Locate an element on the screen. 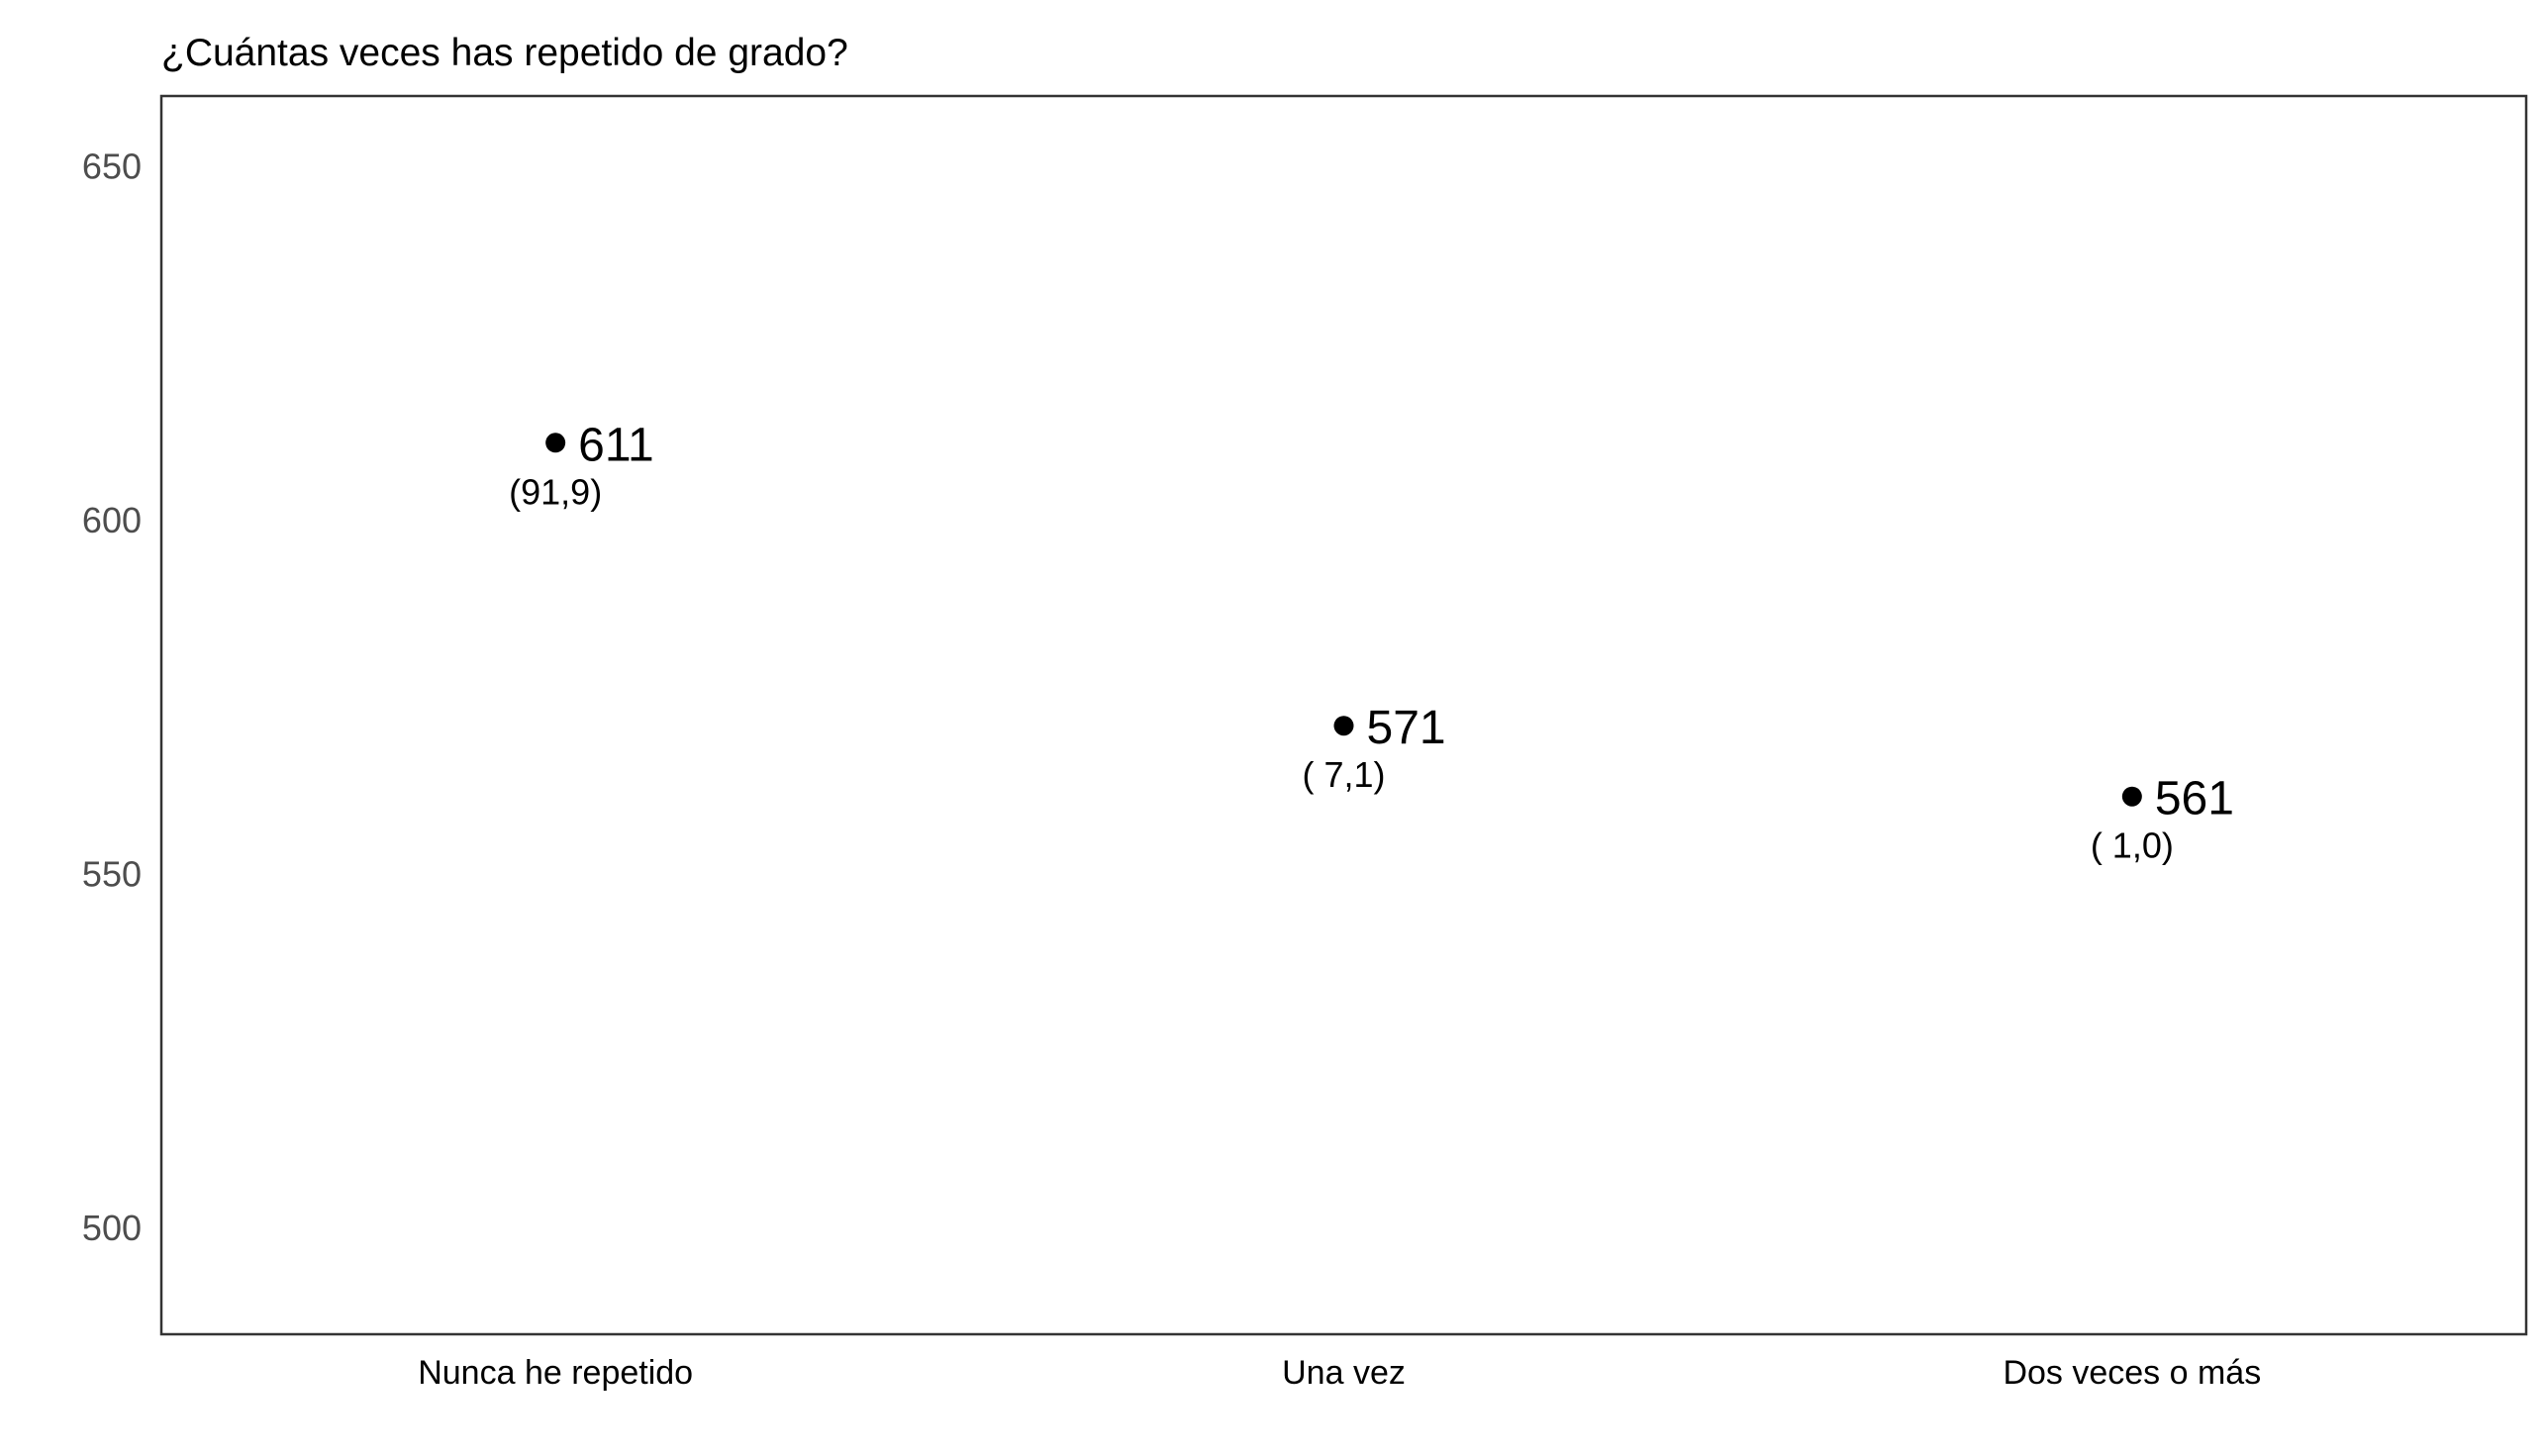  x-tick-label: Una vez is located at coordinates (1344, 1373).